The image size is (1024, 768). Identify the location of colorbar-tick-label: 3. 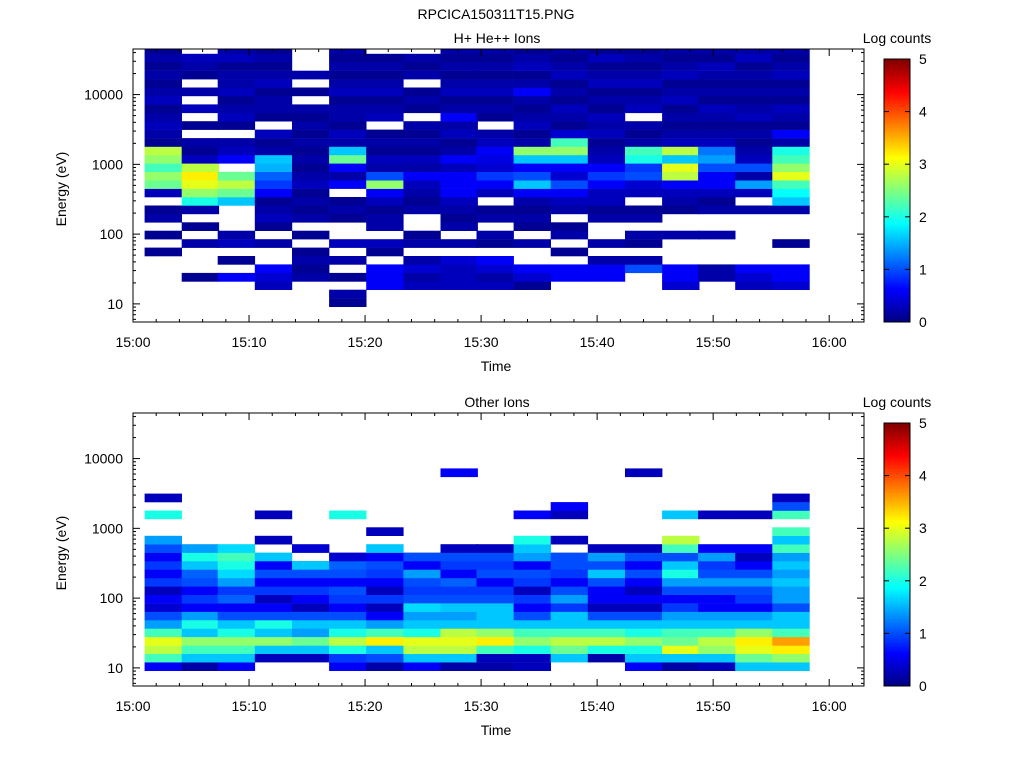
(923, 528).